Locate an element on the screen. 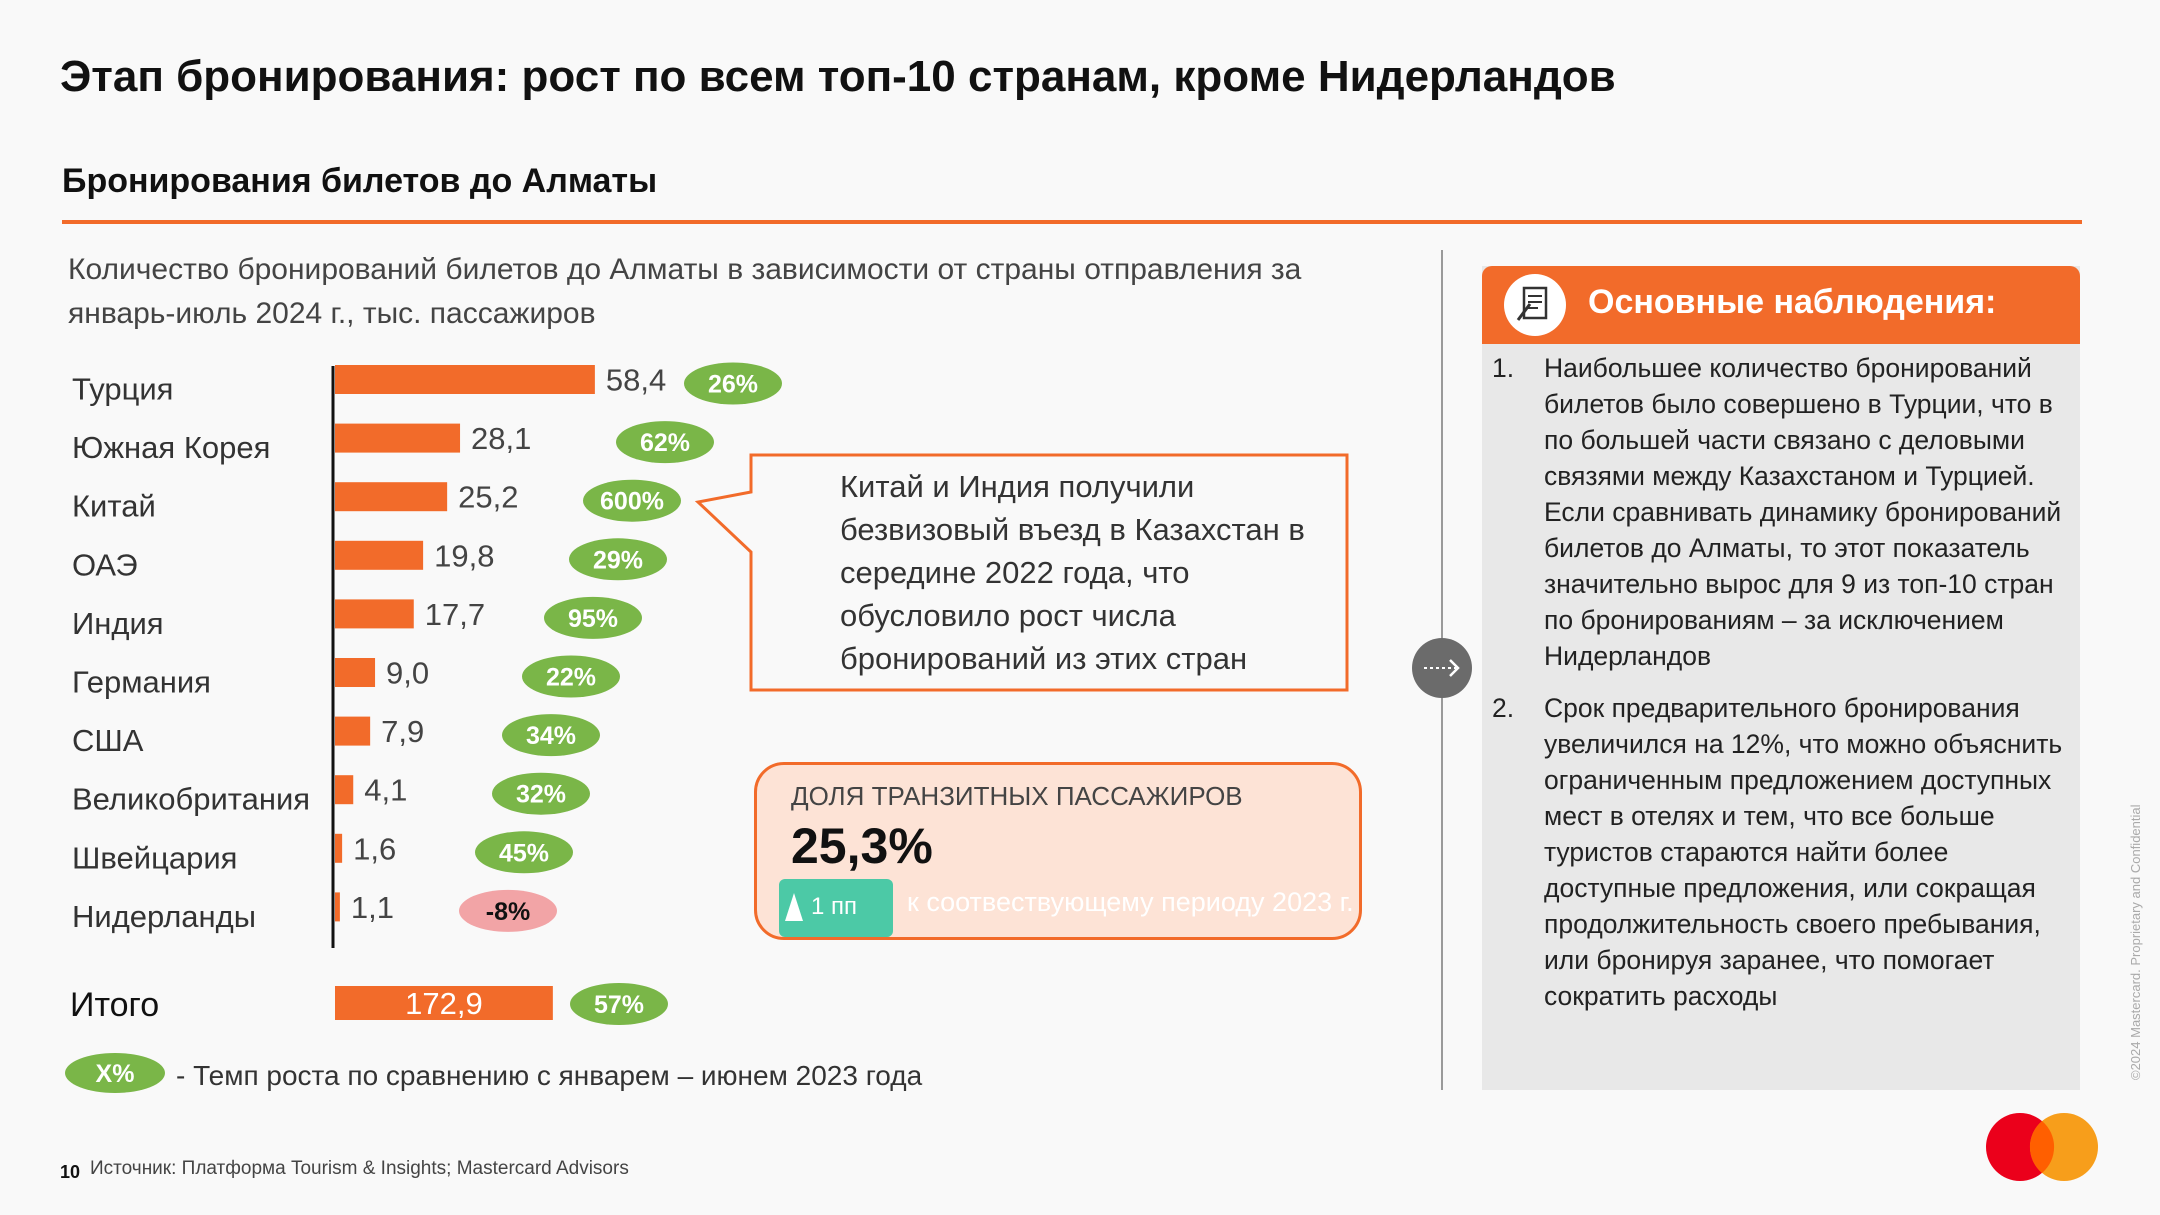 Image resolution: width=2160 pixels, height=1215 pixels. value-label: 58,4 is located at coordinates (636, 380).